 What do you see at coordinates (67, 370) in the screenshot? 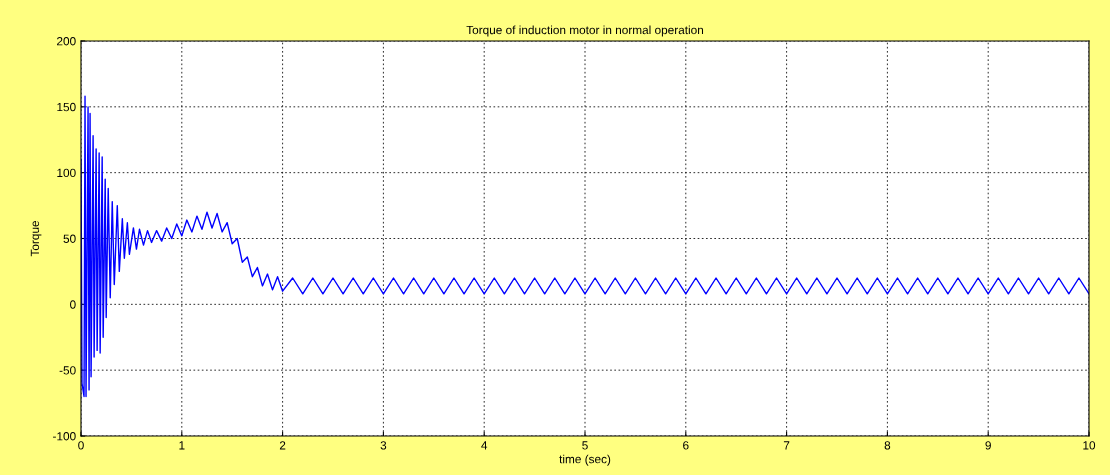
I see `y-tick-label: -50` at bounding box center [67, 370].